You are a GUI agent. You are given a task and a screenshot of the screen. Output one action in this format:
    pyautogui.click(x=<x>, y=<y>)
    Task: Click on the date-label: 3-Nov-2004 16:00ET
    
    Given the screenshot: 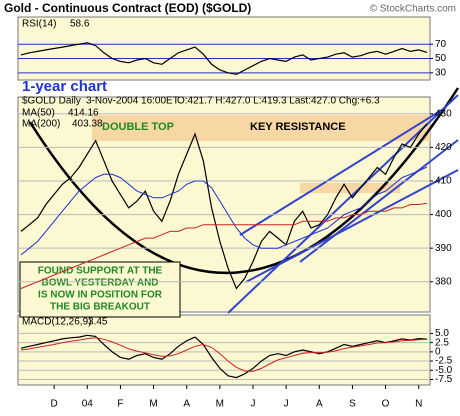 What is the action you would take?
    pyautogui.click(x=132, y=101)
    